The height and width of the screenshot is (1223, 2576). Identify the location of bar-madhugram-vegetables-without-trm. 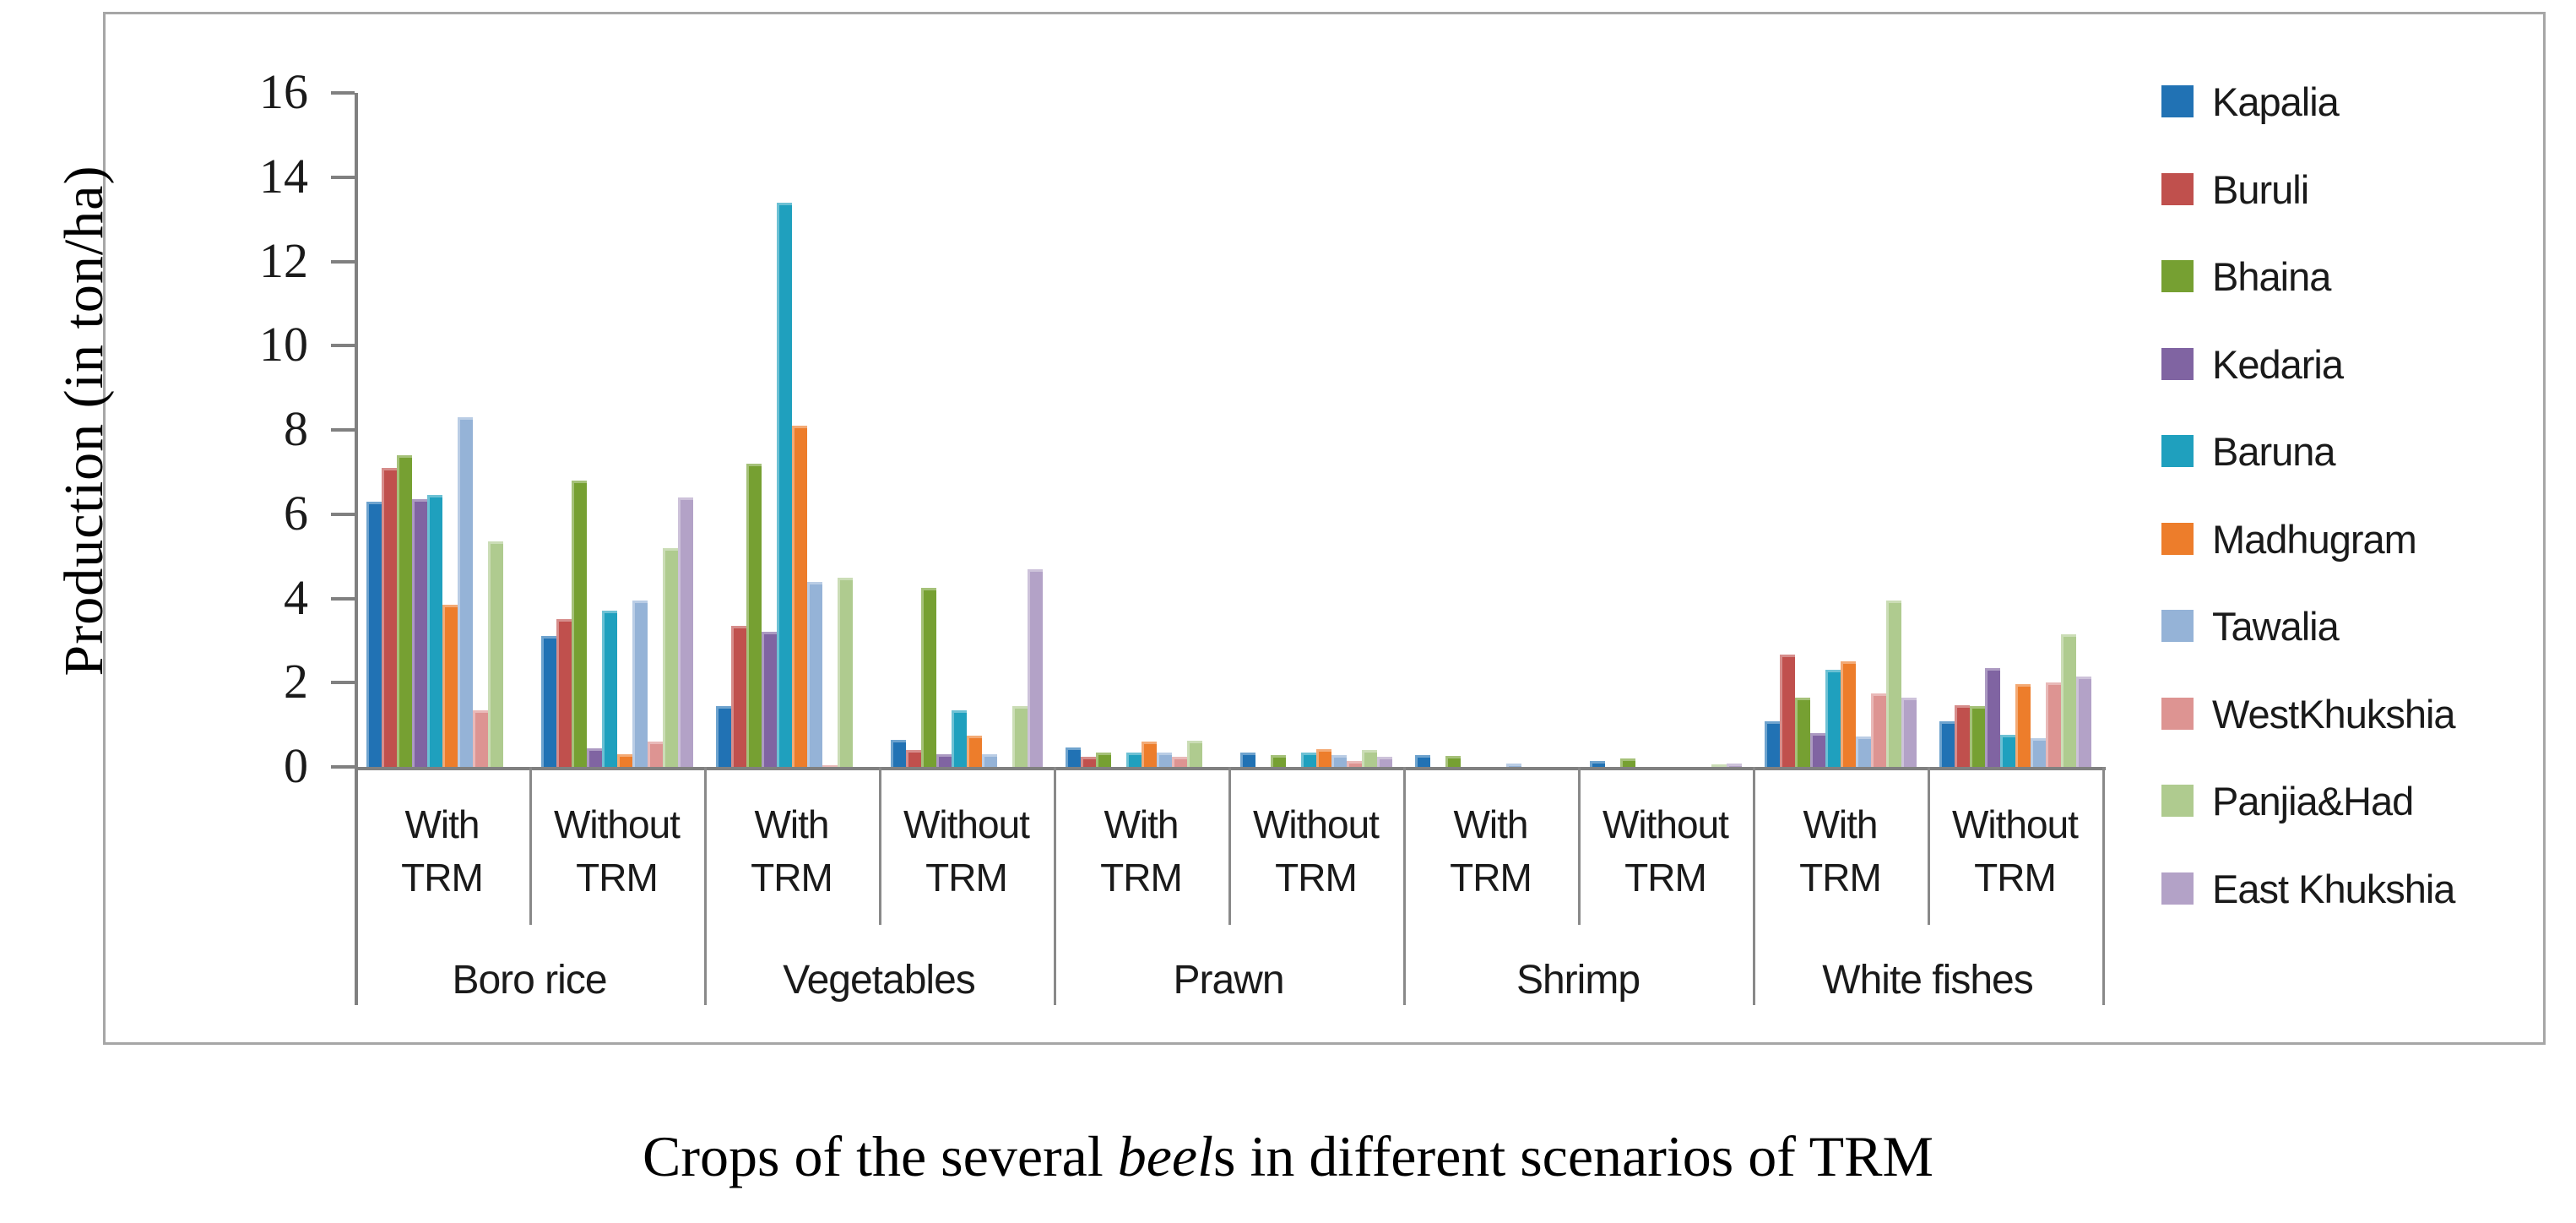
(975, 751).